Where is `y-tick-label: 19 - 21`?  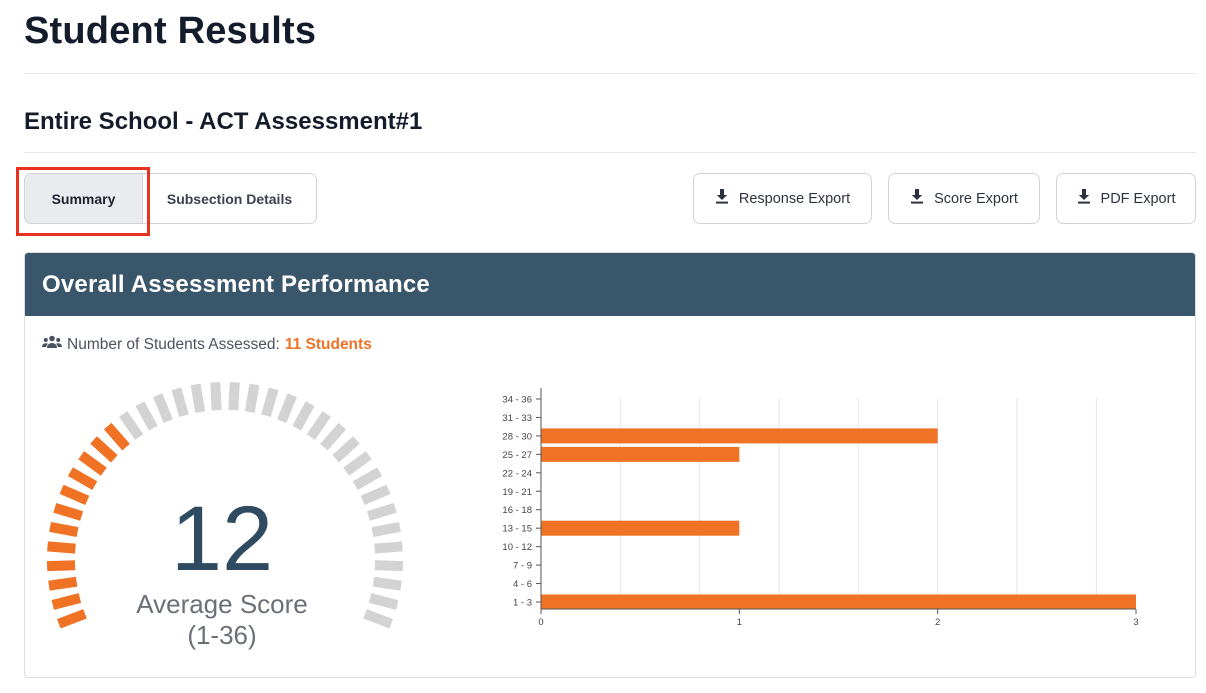 y-tick-label: 19 - 21 is located at coordinates (517, 492).